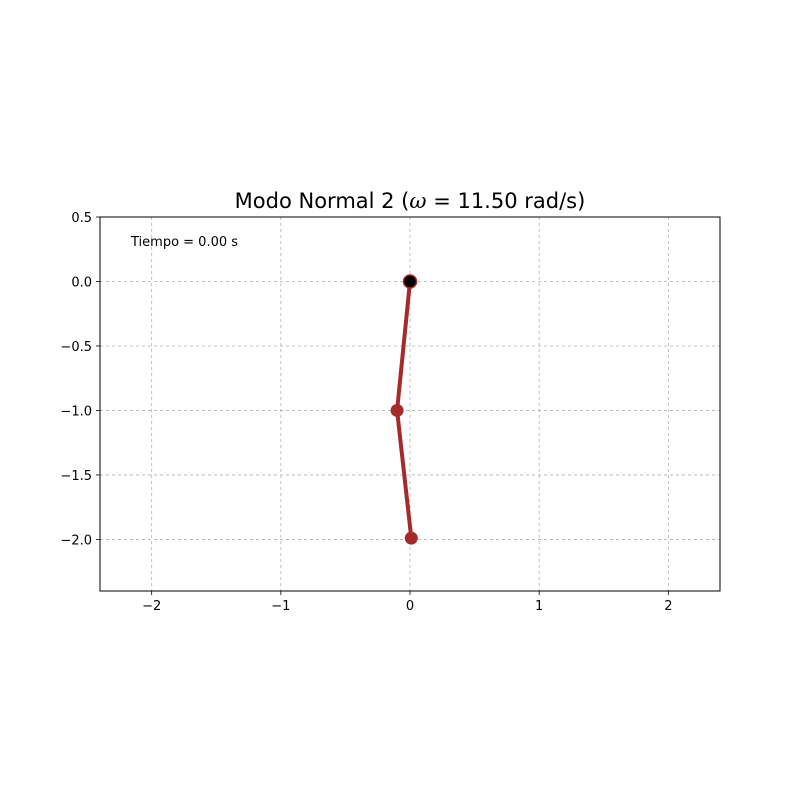  I want to click on x-tick-label: 1, so click(539, 606).